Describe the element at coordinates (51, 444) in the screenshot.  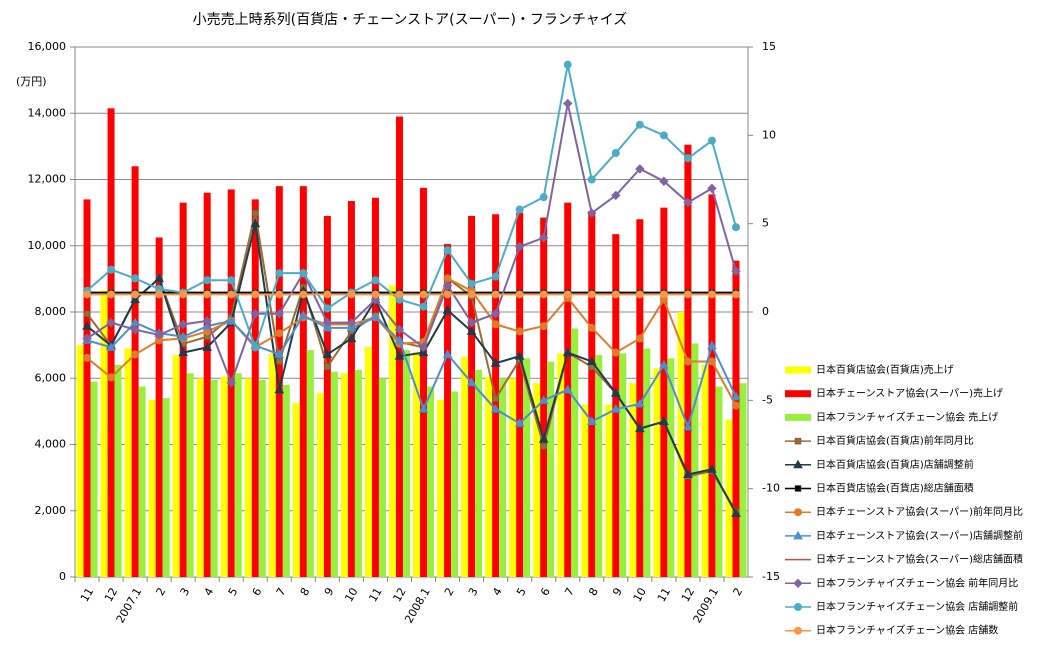
I see `y-tick-label: 4,000` at that location.